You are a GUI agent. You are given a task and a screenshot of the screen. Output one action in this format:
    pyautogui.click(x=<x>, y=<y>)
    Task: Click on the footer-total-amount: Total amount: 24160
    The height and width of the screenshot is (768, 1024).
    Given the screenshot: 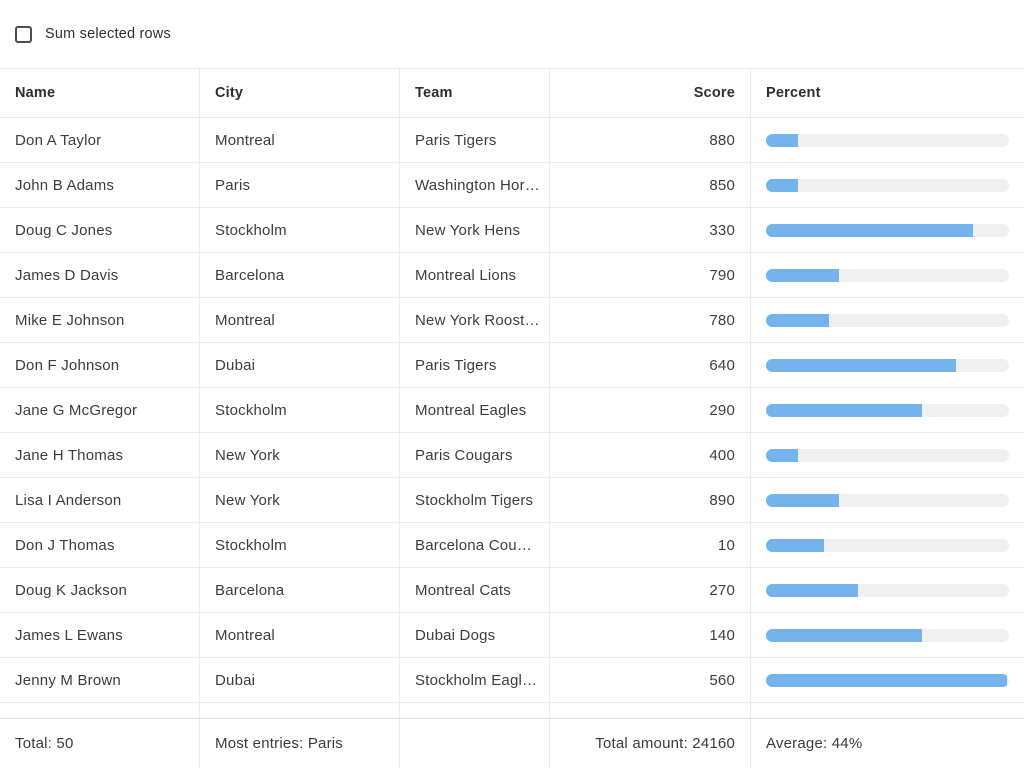 What is the action you would take?
    pyautogui.click(x=650, y=743)
    